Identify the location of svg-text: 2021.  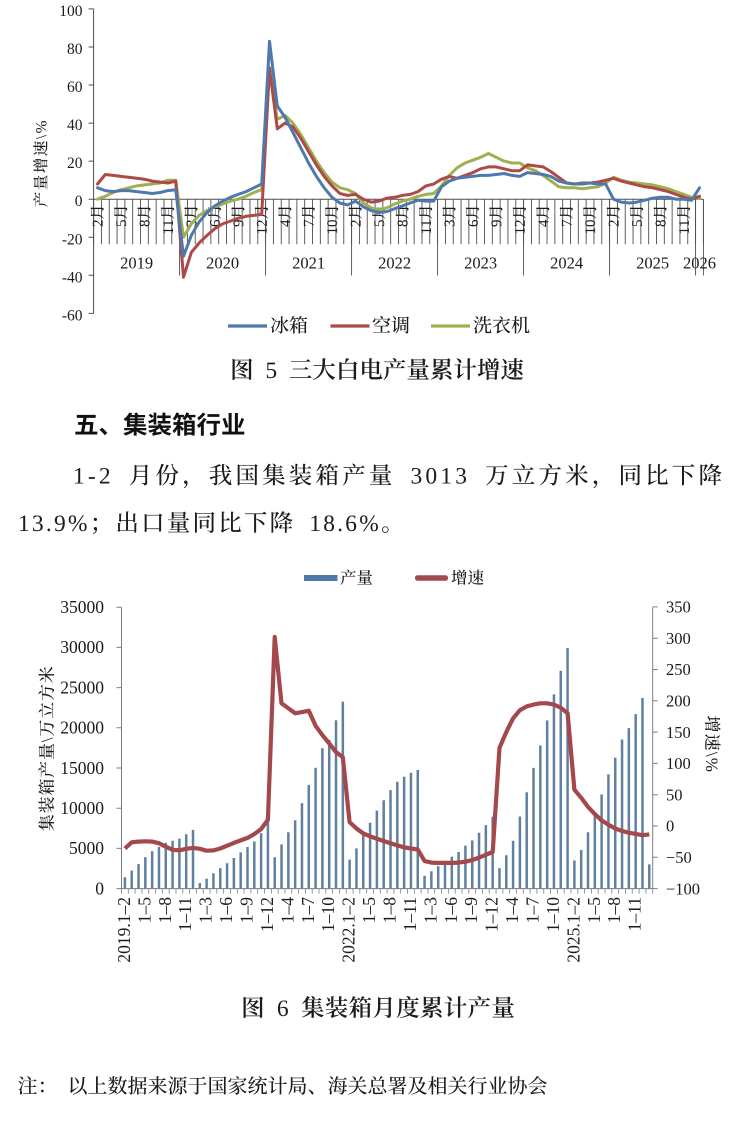
(308, 263).